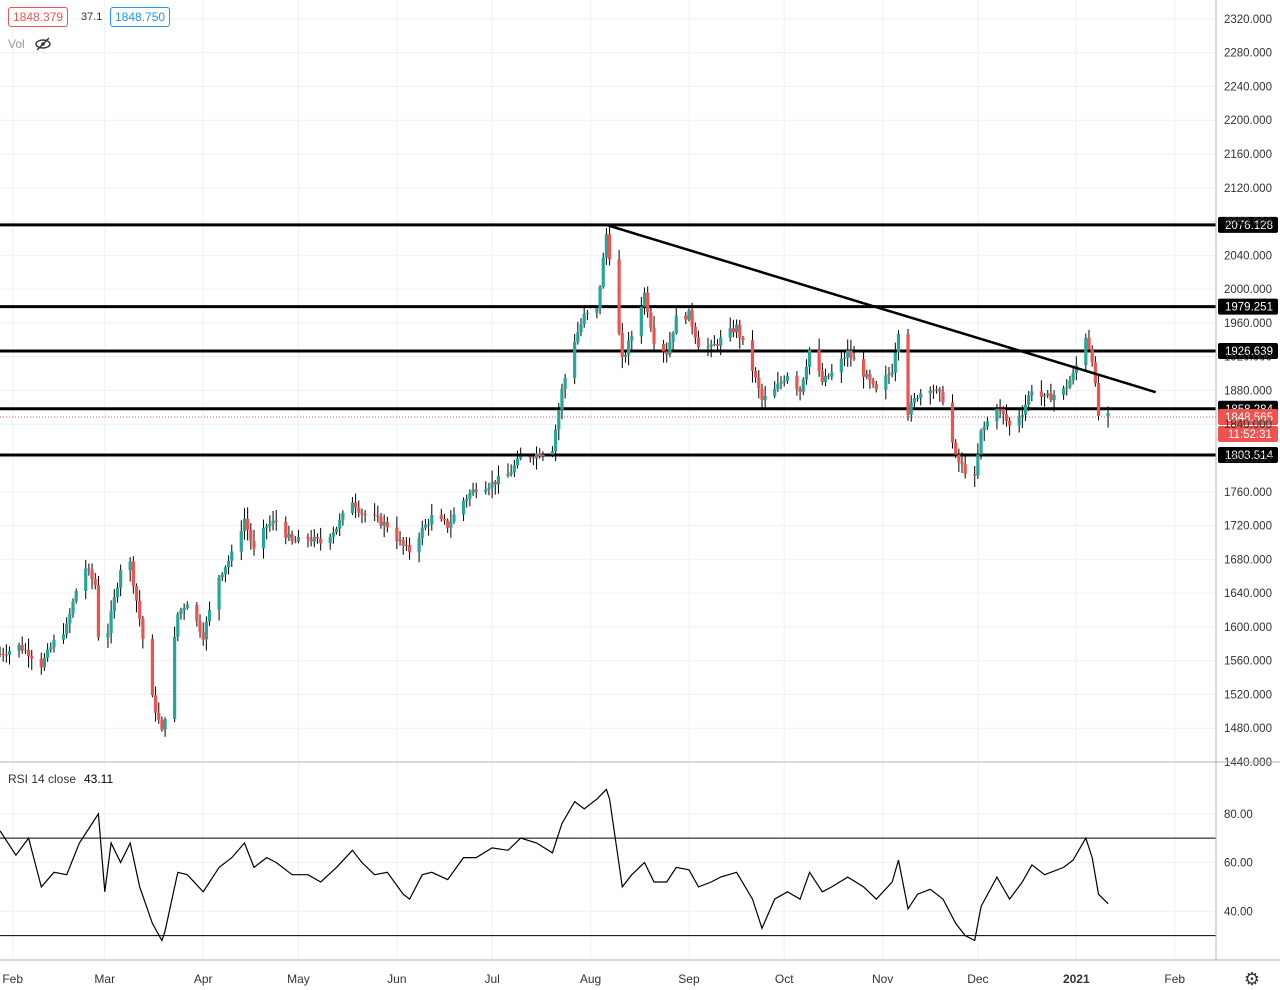  What do you see at coordinates (1249, 308) in the screenshot?
I see `level-price-label: 1979.251` at bounding box center [1249, 308].